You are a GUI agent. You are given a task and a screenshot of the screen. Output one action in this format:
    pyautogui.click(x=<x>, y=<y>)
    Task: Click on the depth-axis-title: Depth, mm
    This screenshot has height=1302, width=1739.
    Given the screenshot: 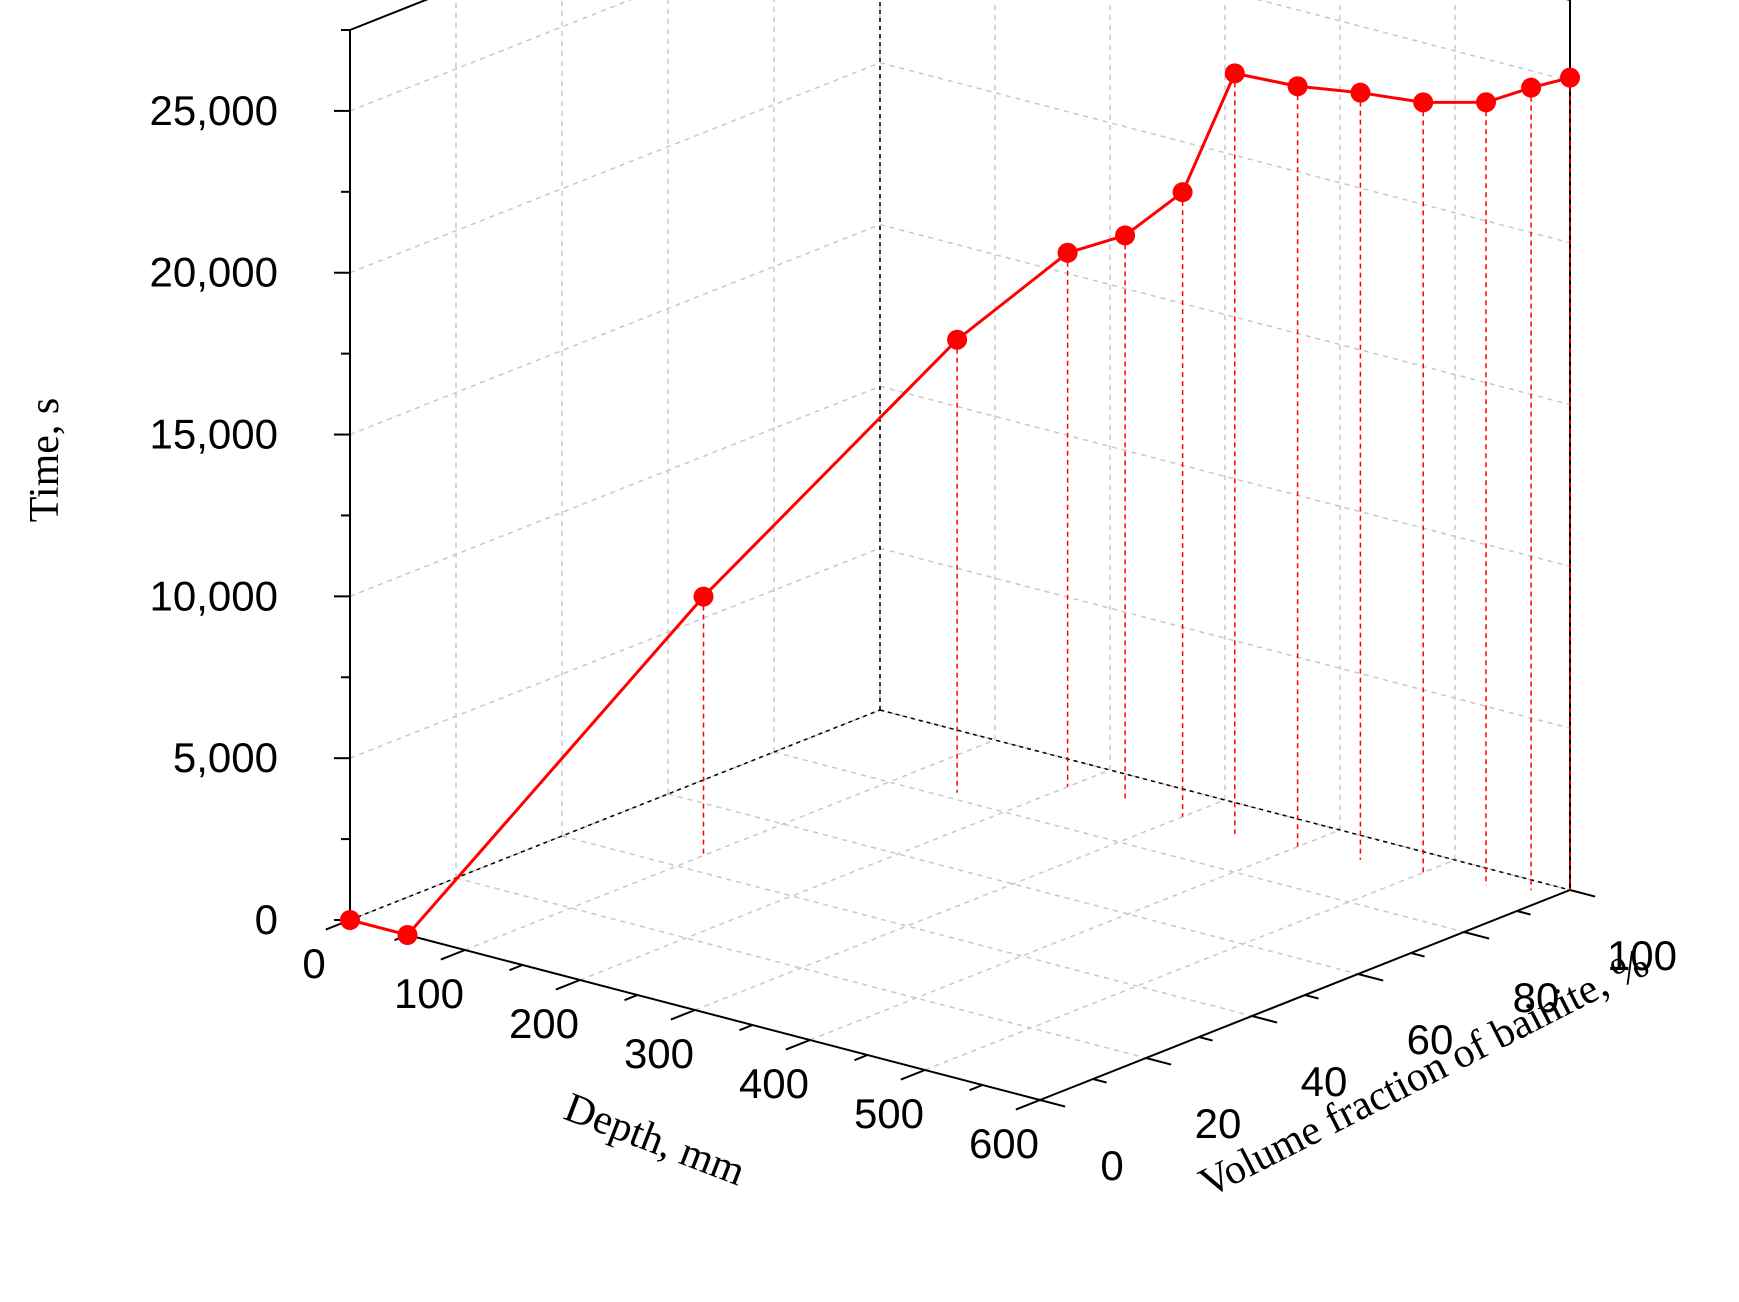 What is the action you would take?
    pyautogui.click(x=654, y=1140)
    